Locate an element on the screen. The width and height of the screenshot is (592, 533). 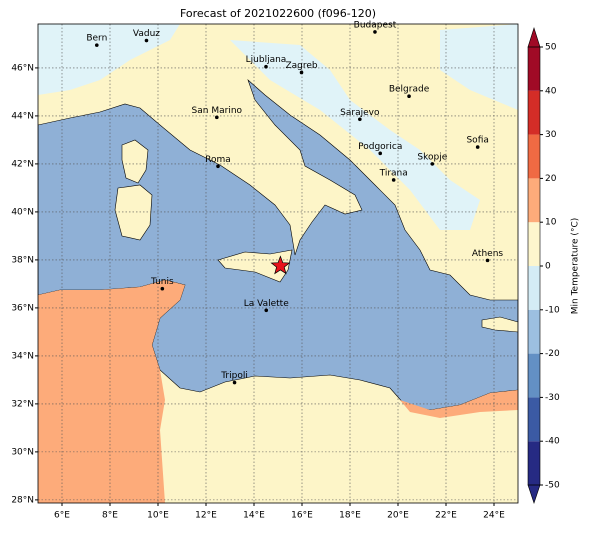
colorbar-tick-label: 30 is located at coordinates (551, 135).